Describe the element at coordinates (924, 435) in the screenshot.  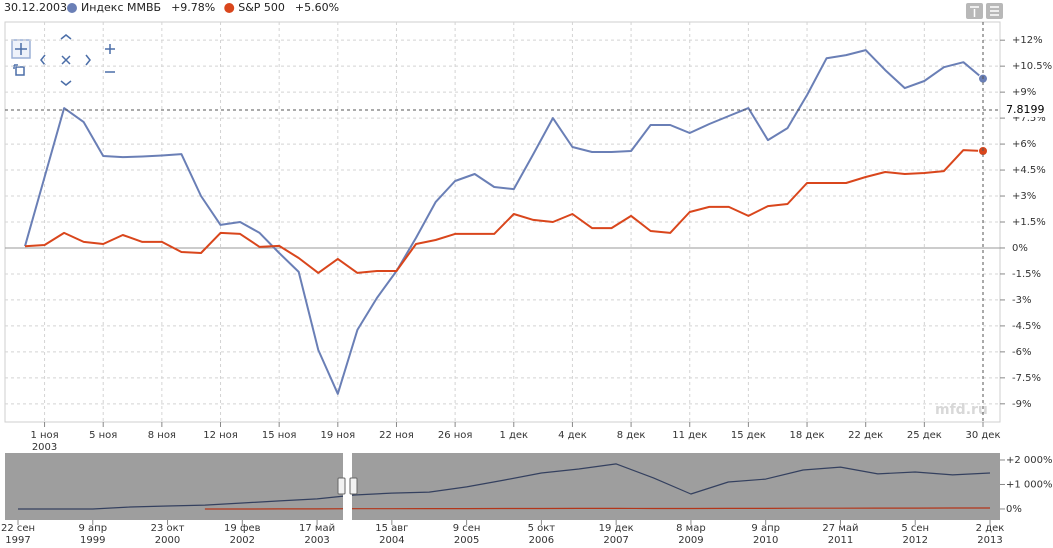
I see `x-tick-label: 25 дек` at that location.